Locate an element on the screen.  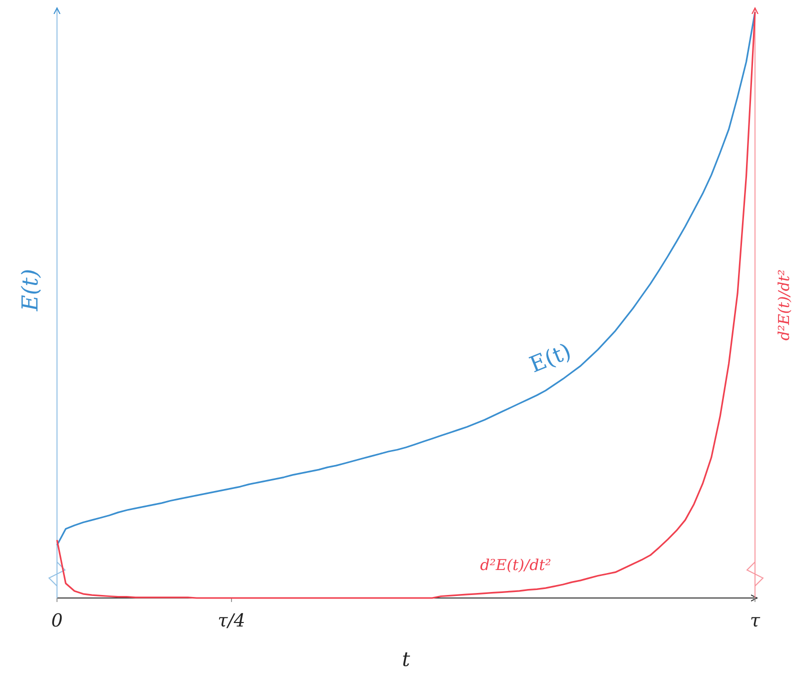
y2-axis-title: d²E(t)/dt² is located at coordinates (783, 305).